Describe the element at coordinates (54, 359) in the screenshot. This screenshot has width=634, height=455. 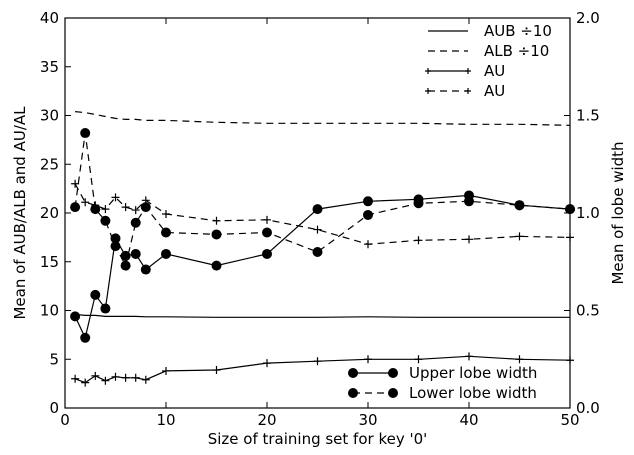
I see `y-tick-label: 5` at that location.